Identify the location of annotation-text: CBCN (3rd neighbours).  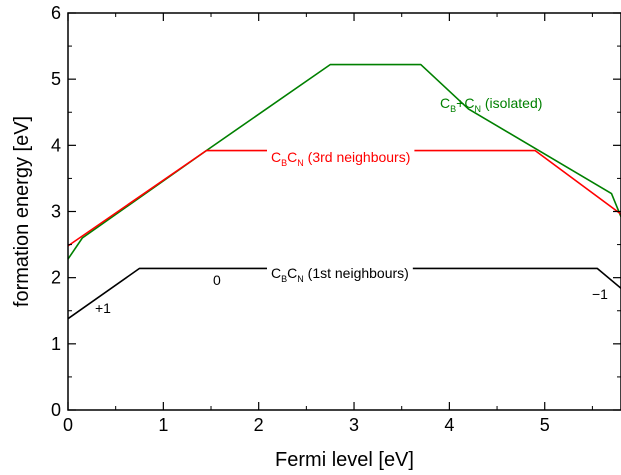
(340, 158).